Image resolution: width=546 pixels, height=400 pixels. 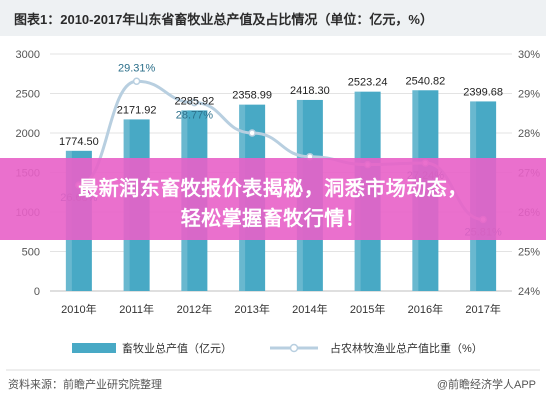 I want to click on x-tick-label: 2010年, so click(x=78, y=309).